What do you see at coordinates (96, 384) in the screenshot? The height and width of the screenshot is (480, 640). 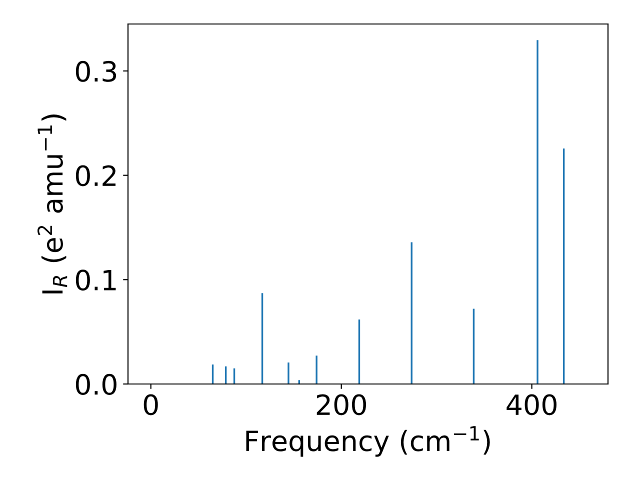 I see `y-tick-label: 0.0` at bounding box center [96, 384].